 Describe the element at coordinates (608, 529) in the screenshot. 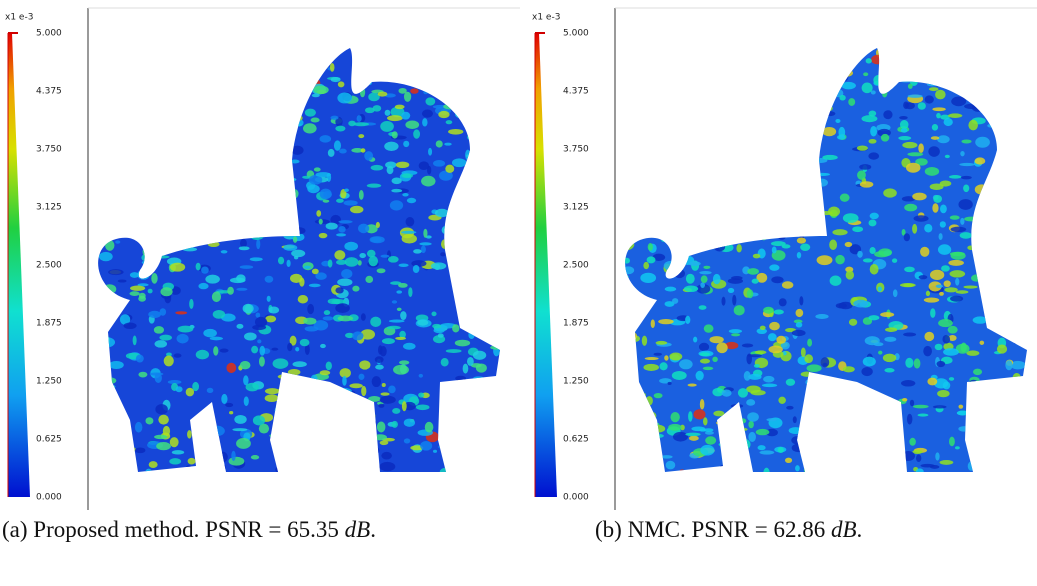

I see `caption-label: (b)` at that location.